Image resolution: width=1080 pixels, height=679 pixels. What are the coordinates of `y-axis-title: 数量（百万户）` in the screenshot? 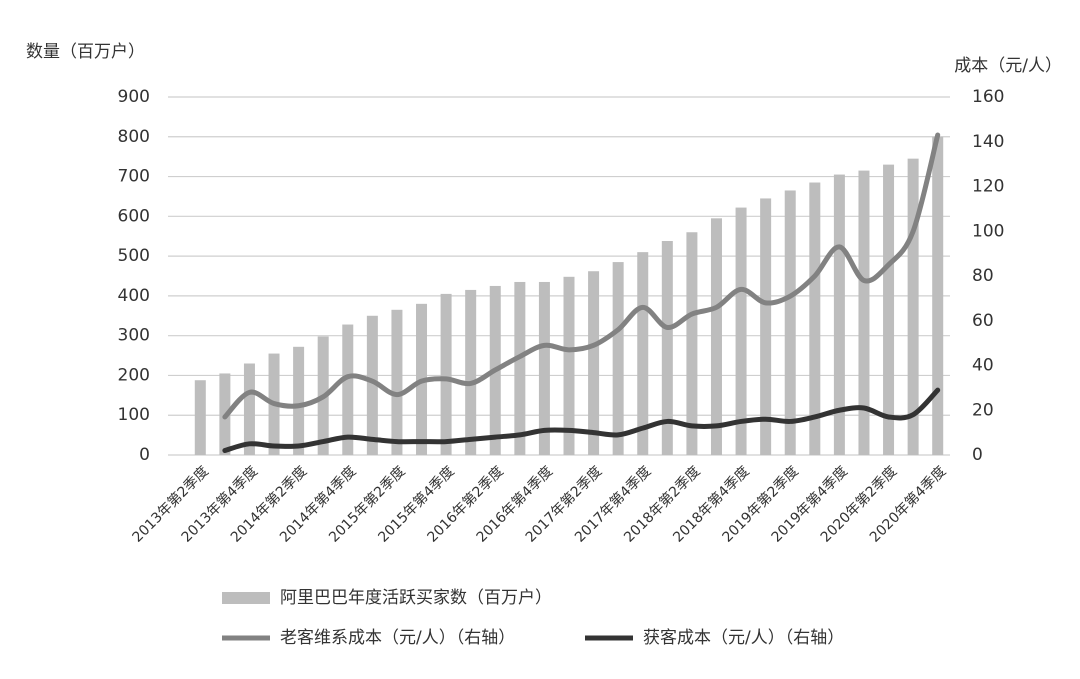 It's located at (85, 52).